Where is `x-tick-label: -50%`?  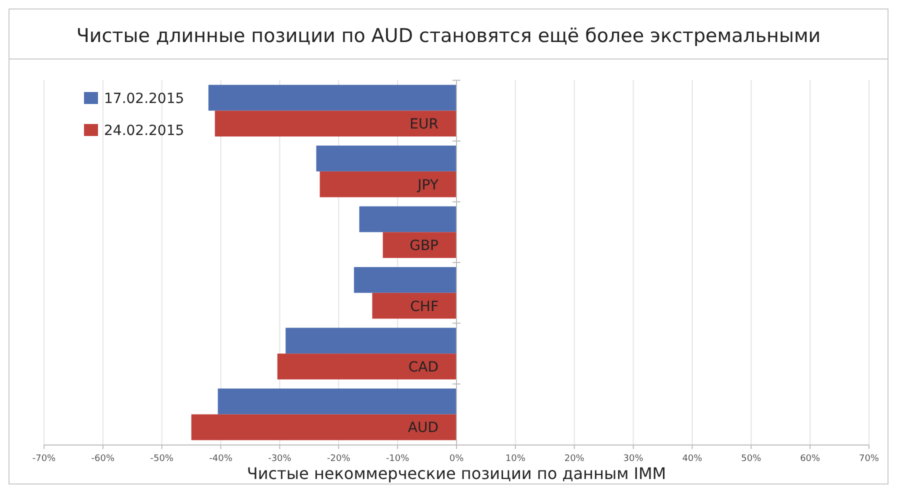
x-tick-label: -50% is located at coordinates (162, 459).